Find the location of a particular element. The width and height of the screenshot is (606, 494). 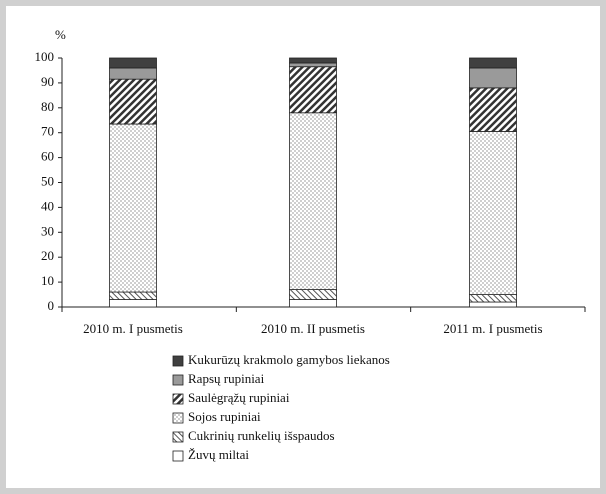

y-tick-label: 80 is located at coordinates (47, 106).